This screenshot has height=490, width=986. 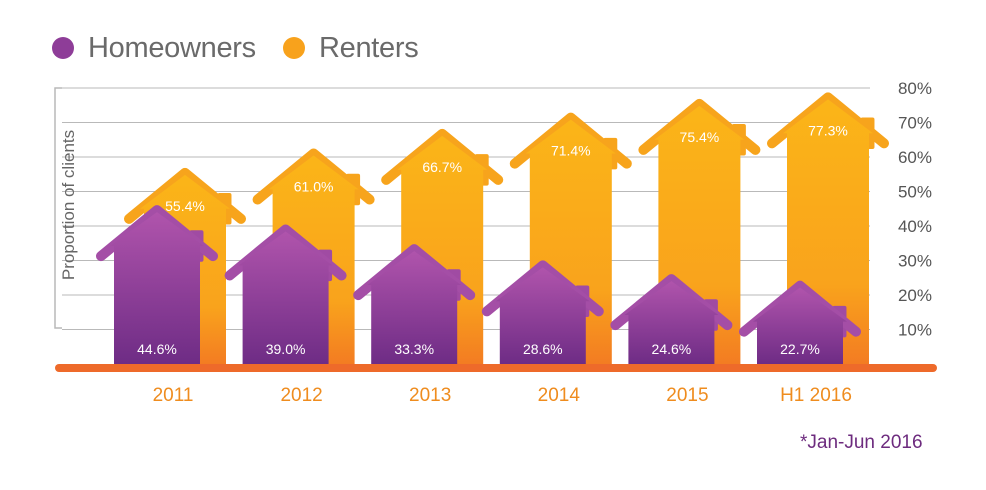 I want to click on homeowners-data-label: 22.7%, so click(x=800, y=349).